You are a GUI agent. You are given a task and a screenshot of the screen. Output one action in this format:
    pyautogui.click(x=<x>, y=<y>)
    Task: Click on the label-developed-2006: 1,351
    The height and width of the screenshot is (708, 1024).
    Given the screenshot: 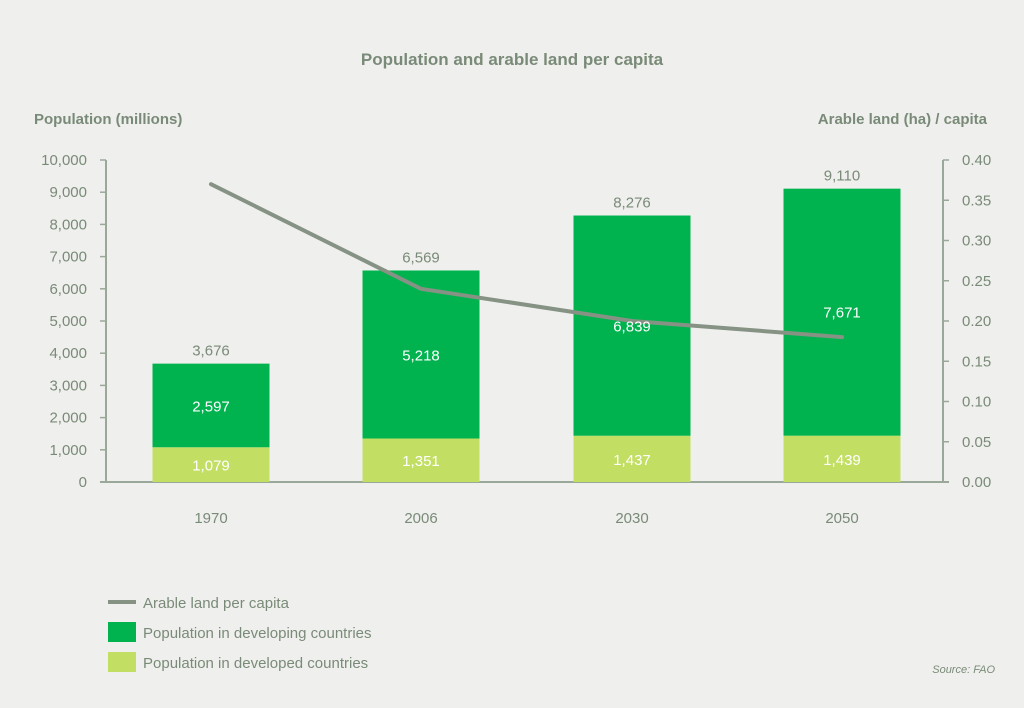 What is the action you would take?
    pyautogui.click(x=421, y=461)
    